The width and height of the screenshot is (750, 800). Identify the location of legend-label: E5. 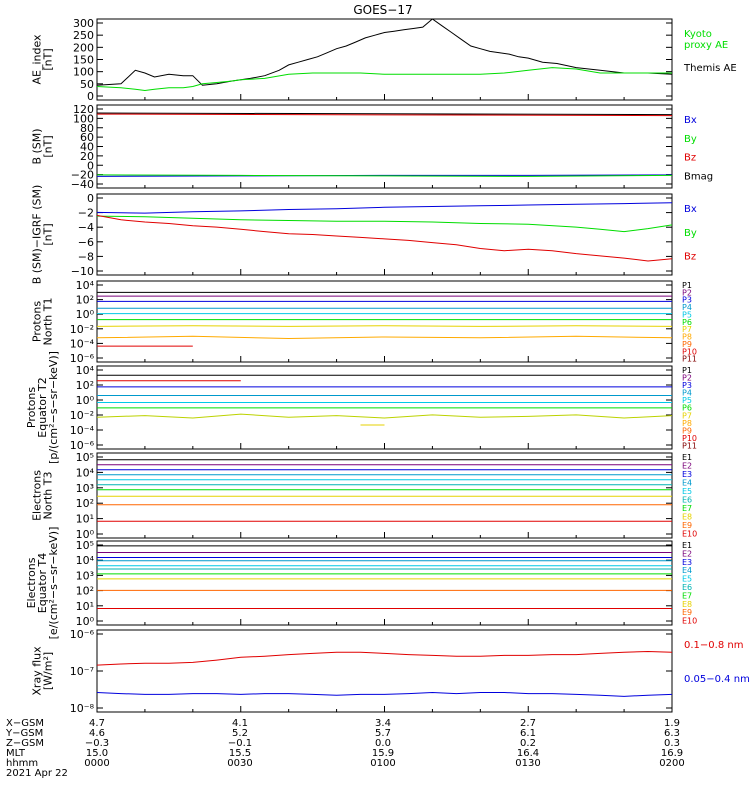
(687, 579).